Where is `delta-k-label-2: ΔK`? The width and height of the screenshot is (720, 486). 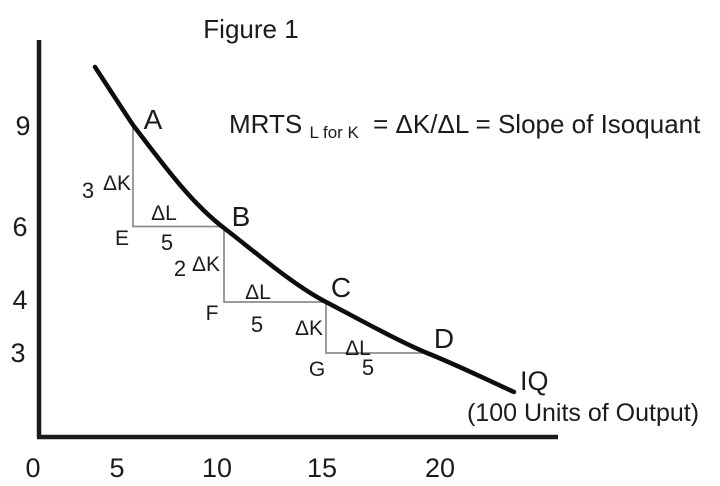
delta-k-label-2: ΔK is located at coordinates (206, 264).